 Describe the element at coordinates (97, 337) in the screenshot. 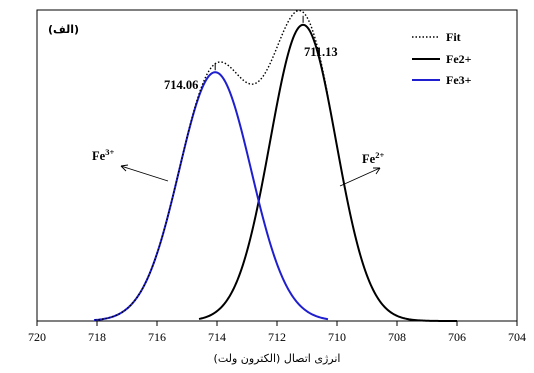

I see `x-tick-label-718: 718` at that location.